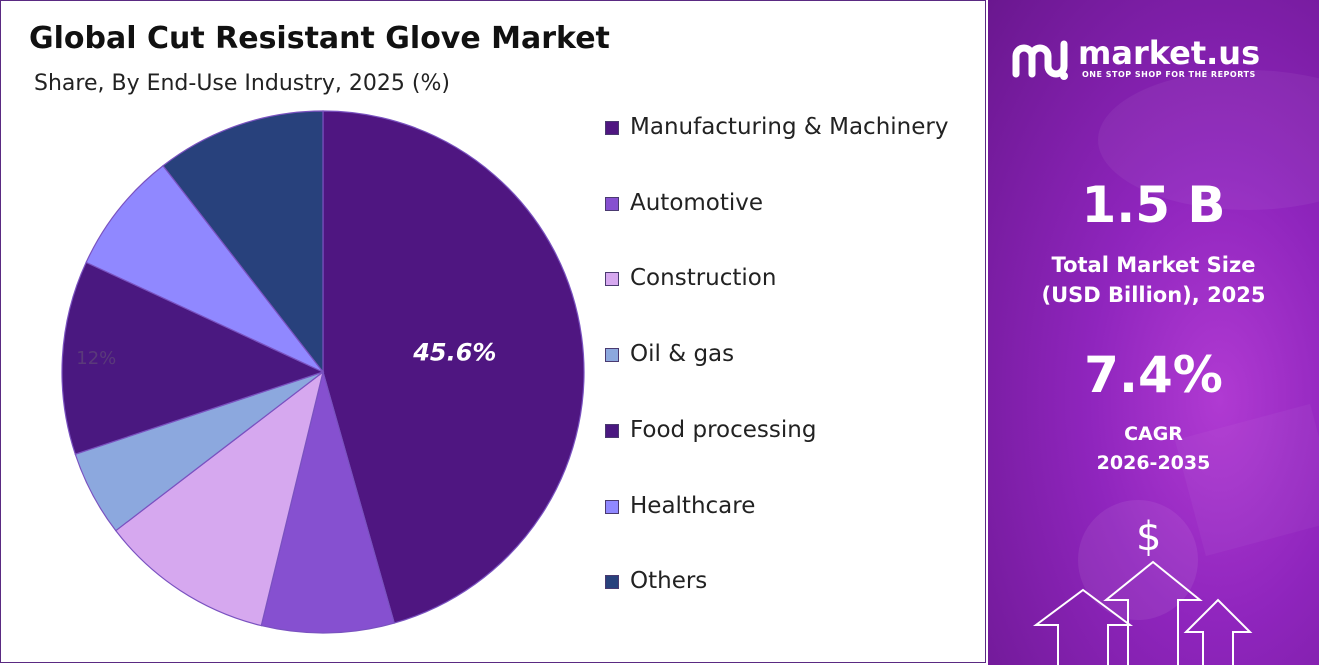 The image size is (1319, 665). What do you see at coordinates (243, 242) in the screenshot?
I see `pie-slice-others` at bounding box center [243, 242].